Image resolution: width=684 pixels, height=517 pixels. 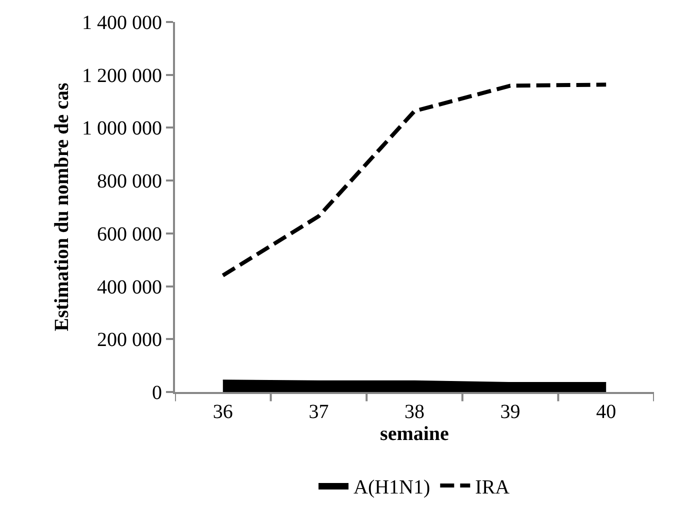 I want to click on legend-label: A(H1N1), so click(x=392, y=487).